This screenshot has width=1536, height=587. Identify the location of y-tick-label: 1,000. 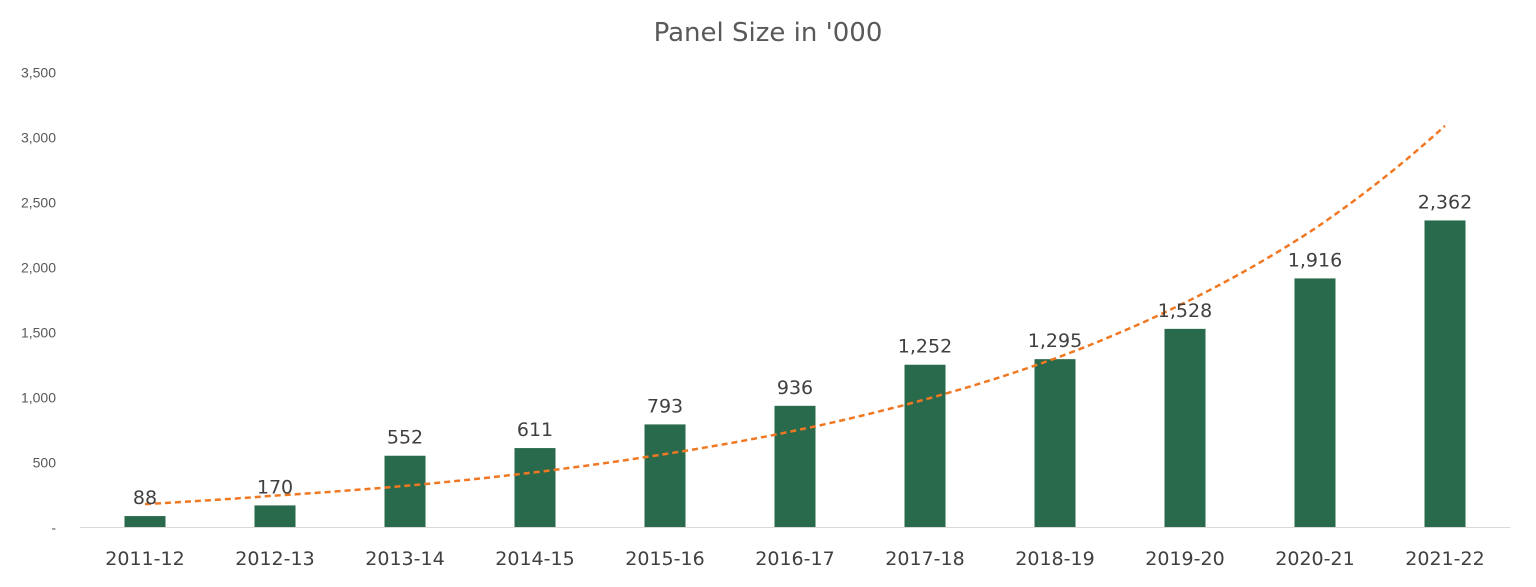
(38, 398).